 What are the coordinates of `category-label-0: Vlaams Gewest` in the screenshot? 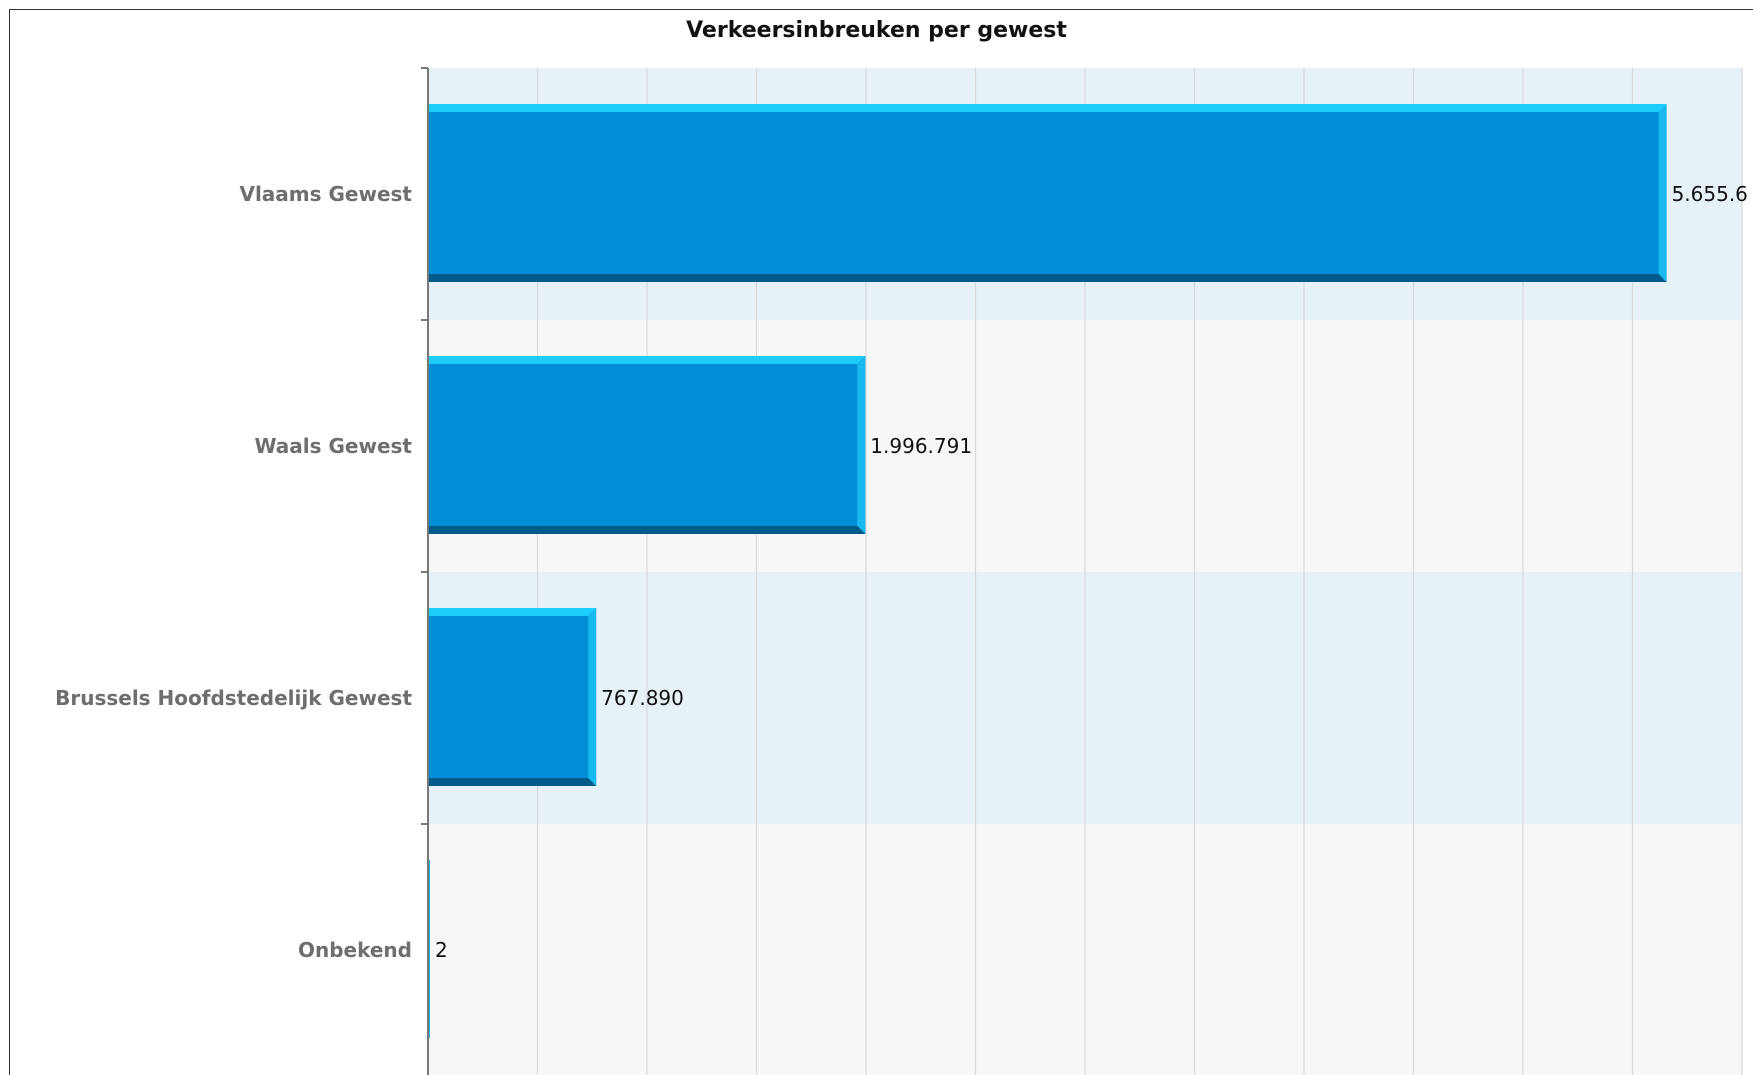 It's located at (325, 194).